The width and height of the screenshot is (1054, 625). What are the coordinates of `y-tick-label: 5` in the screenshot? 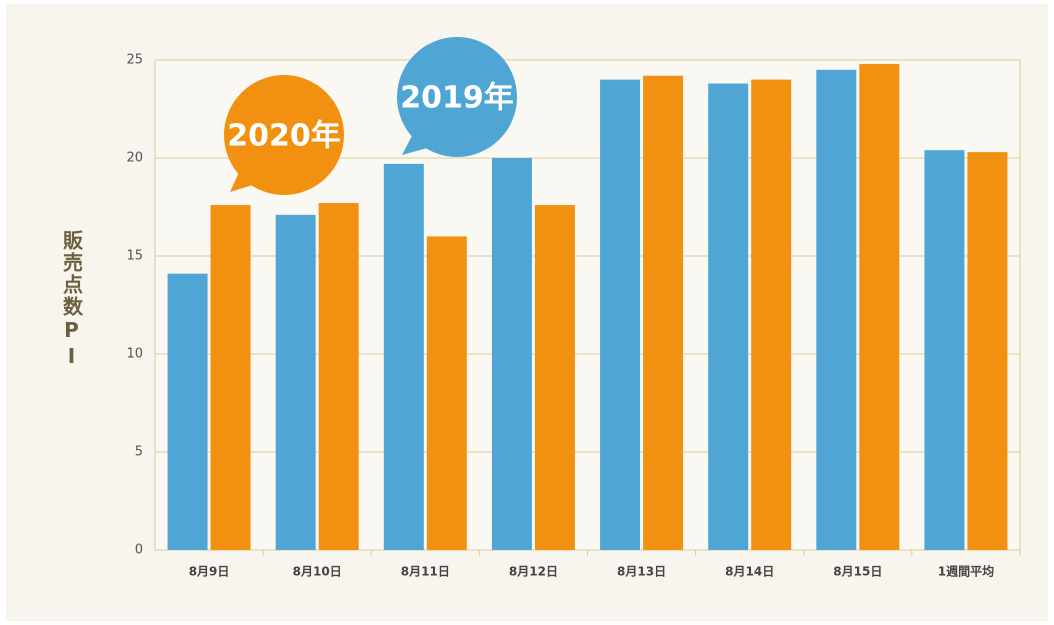 It's located at (139, 452).